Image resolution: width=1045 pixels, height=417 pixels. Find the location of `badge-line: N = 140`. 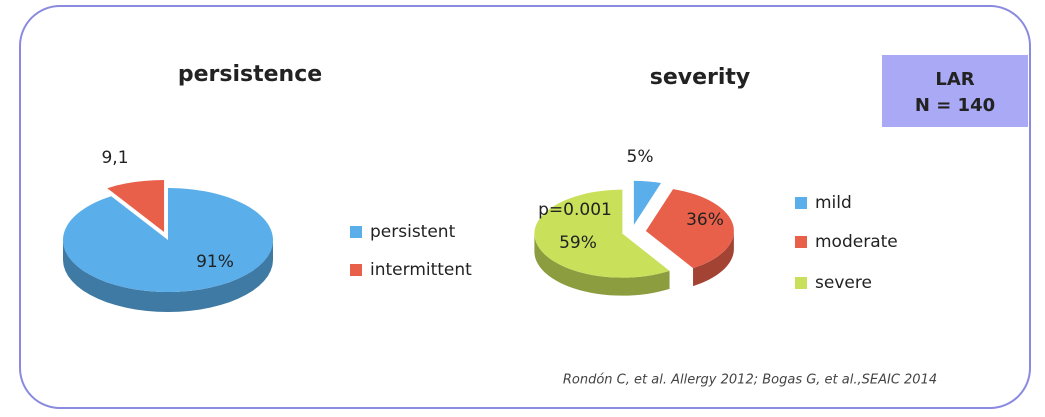

badge-line: N = 140 is located at coordinates (955, 105).